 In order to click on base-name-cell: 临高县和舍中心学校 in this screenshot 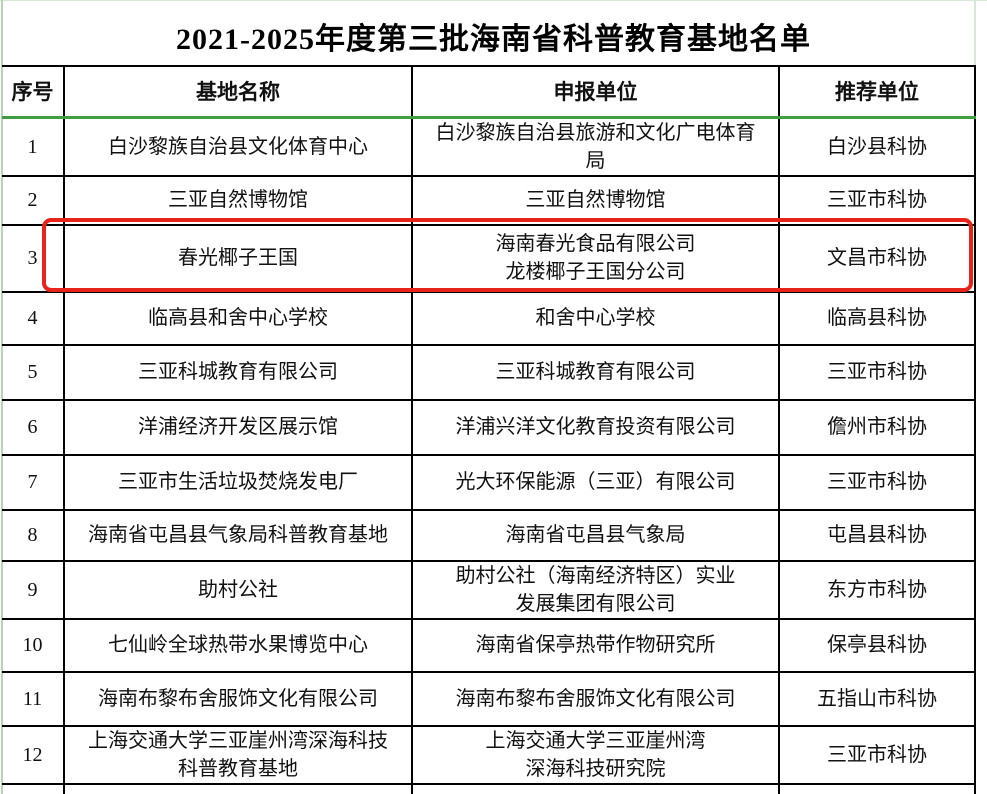, I will do `click(238, 318)`.